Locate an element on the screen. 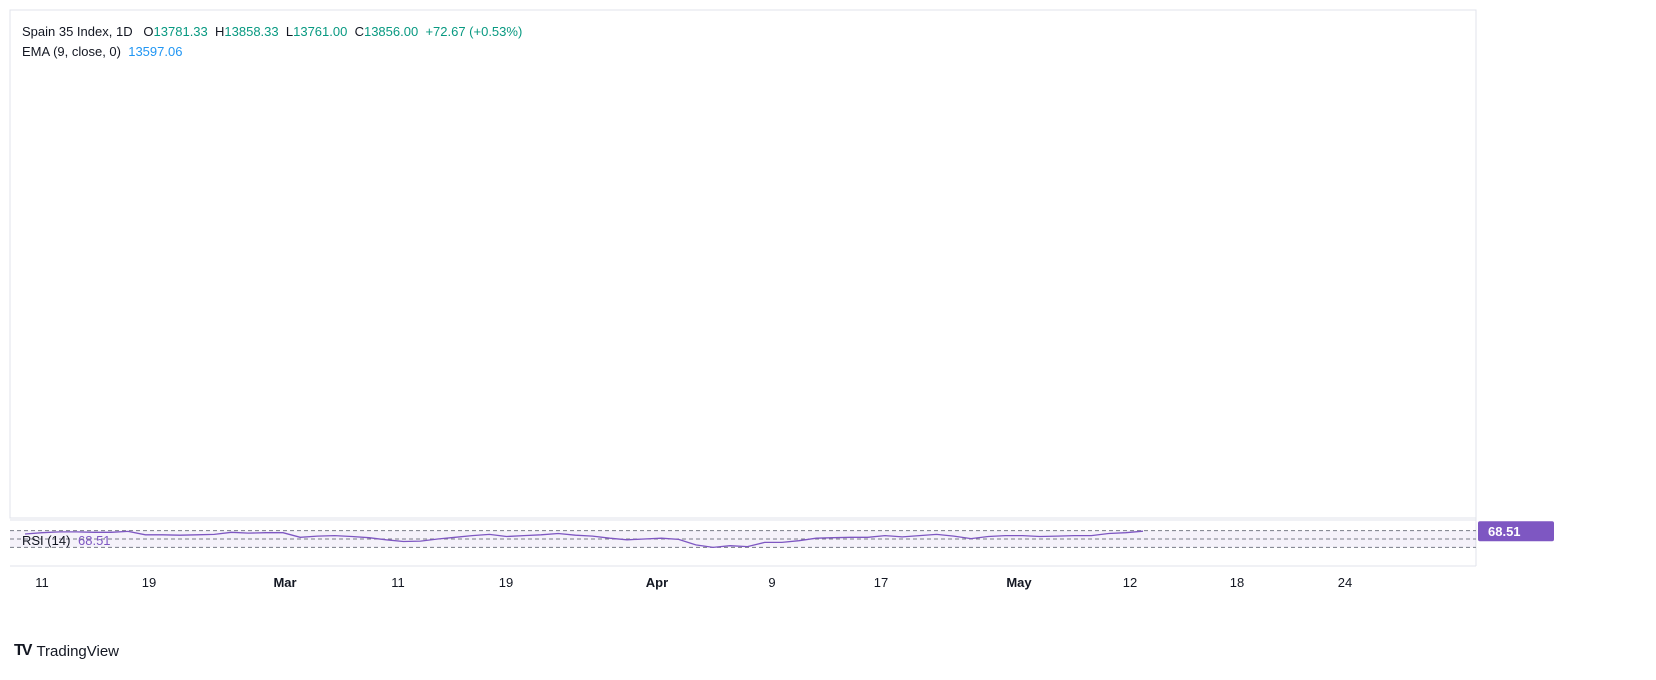 This screenshot has width=1656, height=680. tradingview-wordmark: TradingView is located at coordinates (77, 651).